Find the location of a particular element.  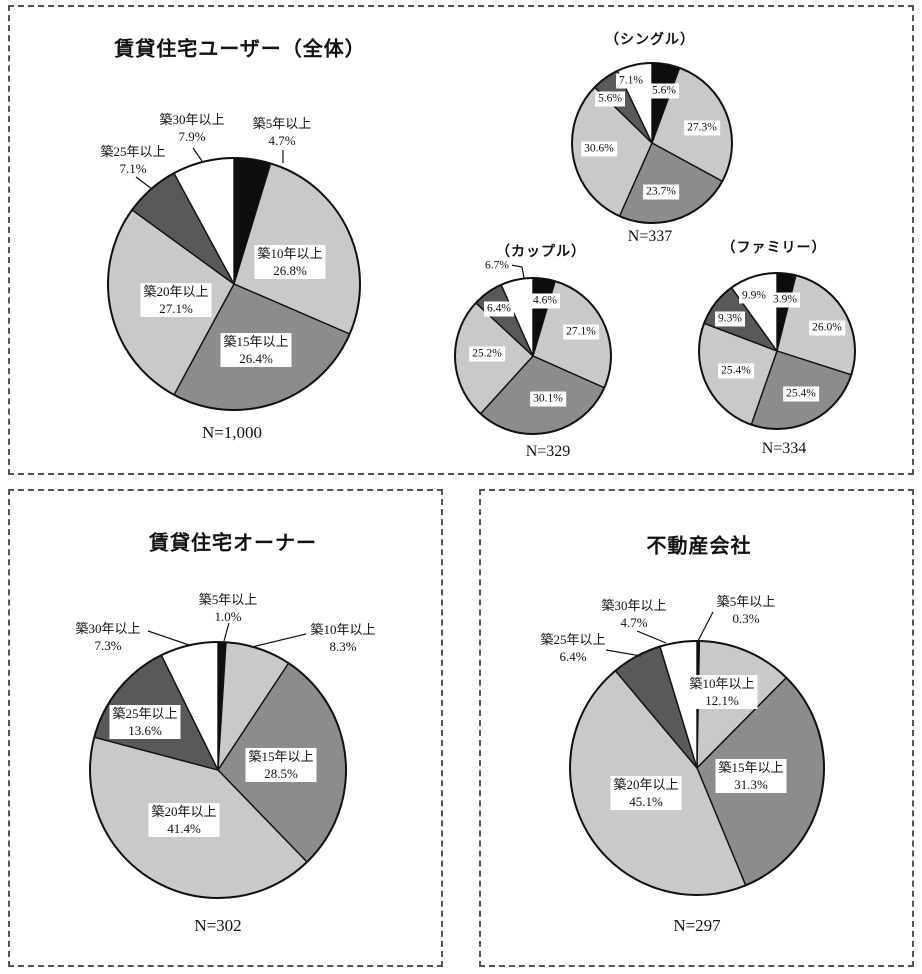

pie-rim-users-all is located at coordinates (234, 284).